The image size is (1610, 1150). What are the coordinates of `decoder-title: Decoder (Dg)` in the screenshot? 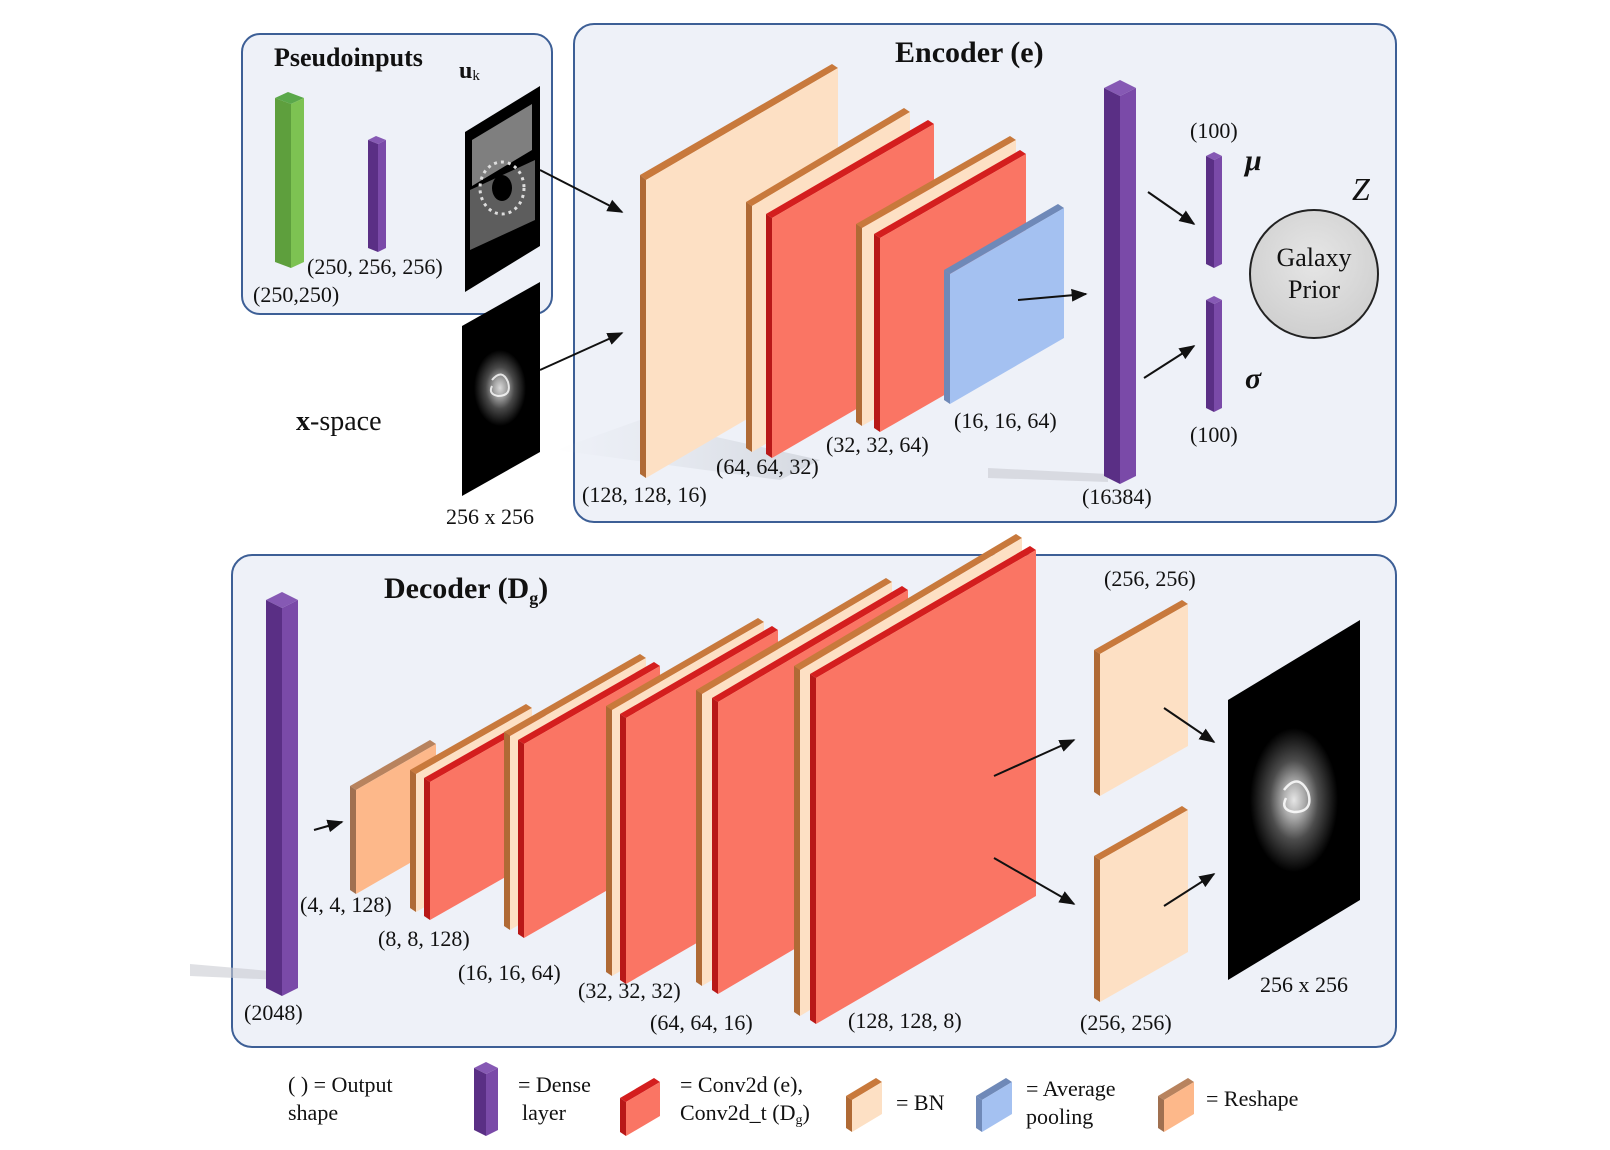 It's located at (466, 590).